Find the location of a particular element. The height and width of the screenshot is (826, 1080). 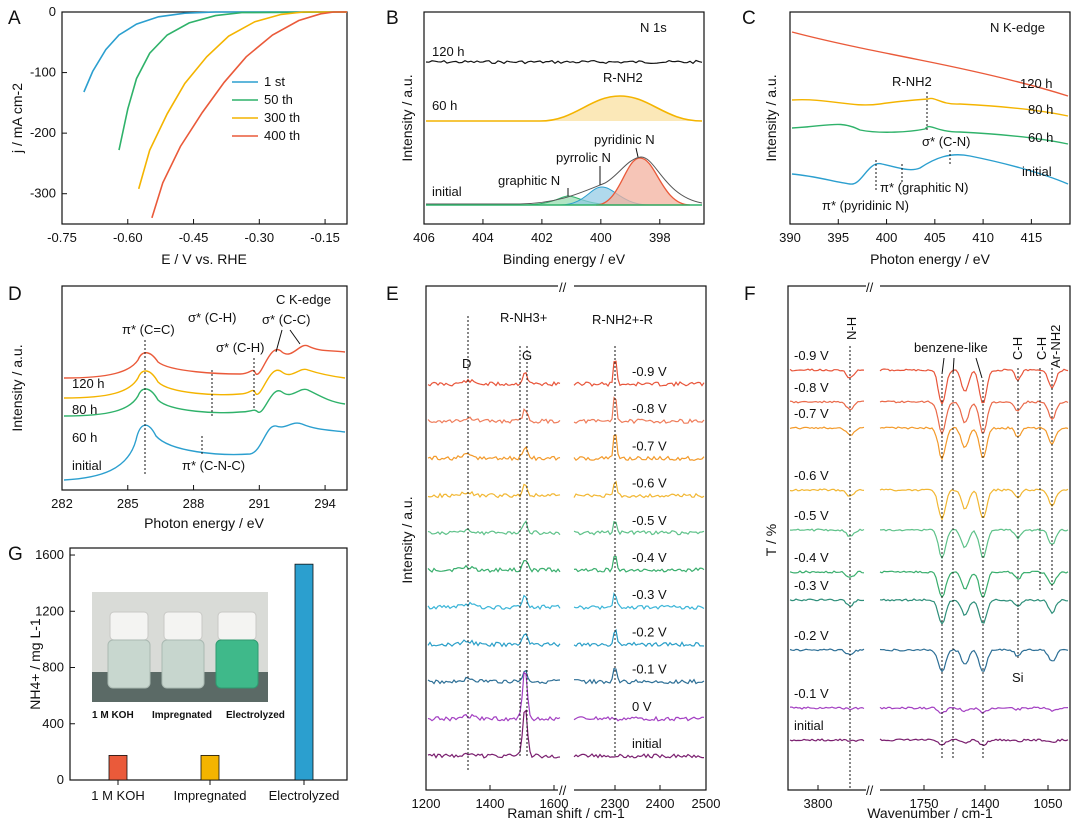

photo-label: Electrolyzed is located at coordinates (255, 715).